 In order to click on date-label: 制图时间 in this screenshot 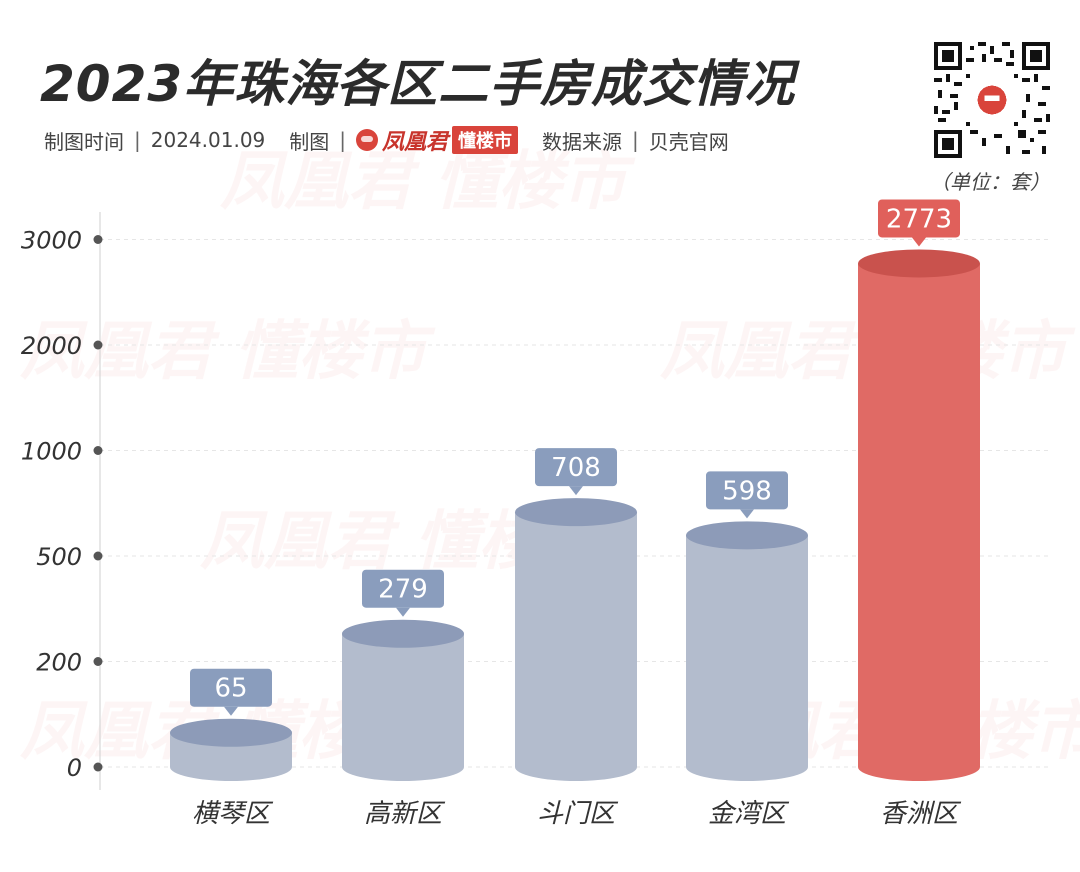, I will do `click(84, 141)`.